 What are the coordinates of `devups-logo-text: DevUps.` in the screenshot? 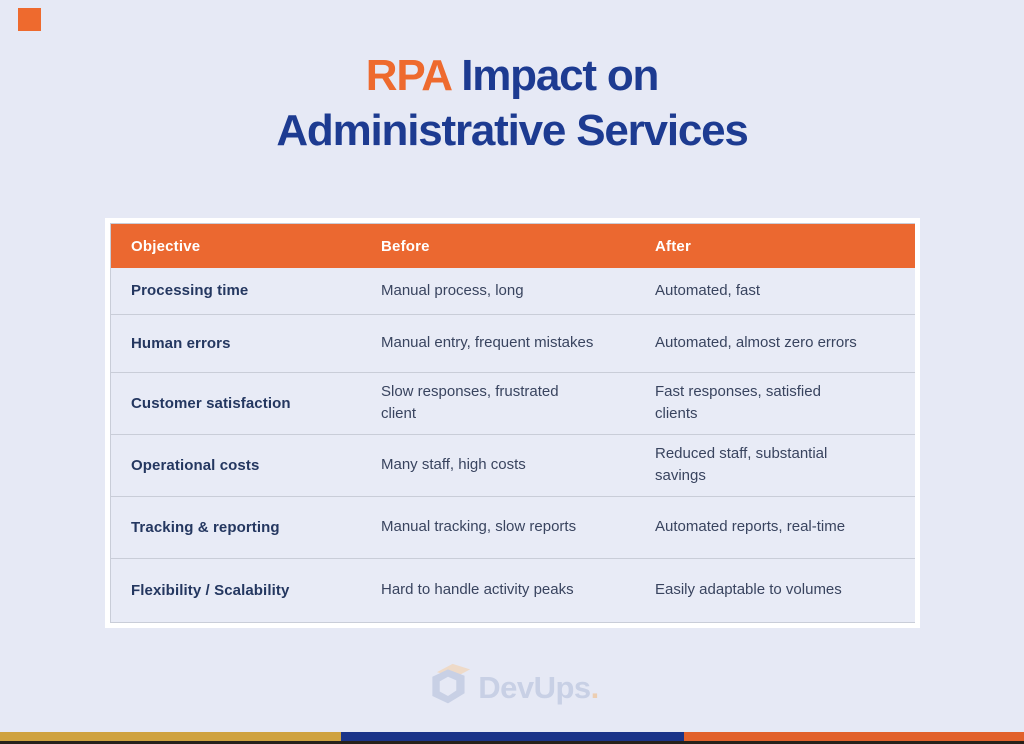 It's located at (538, 688).